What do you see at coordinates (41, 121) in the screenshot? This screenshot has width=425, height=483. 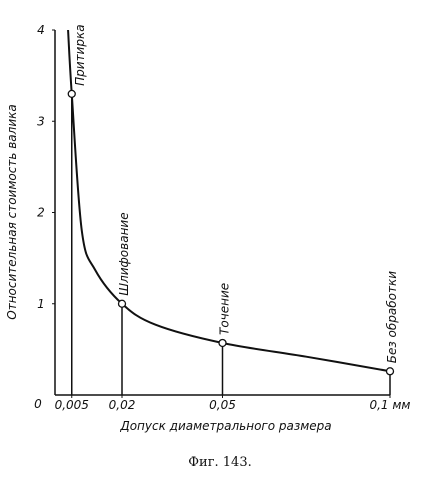 I see `y-tick-label: 3` at bounding box center [41, 121].